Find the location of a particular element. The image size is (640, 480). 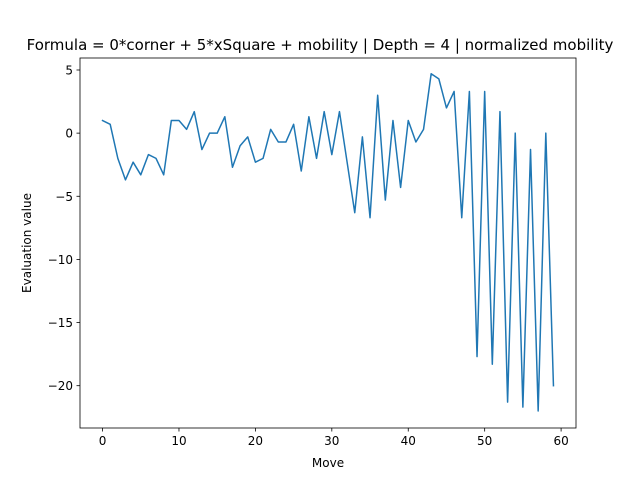

x-axis: 0 10 20 30 40 50 60 is located at coordinates (334, 438).